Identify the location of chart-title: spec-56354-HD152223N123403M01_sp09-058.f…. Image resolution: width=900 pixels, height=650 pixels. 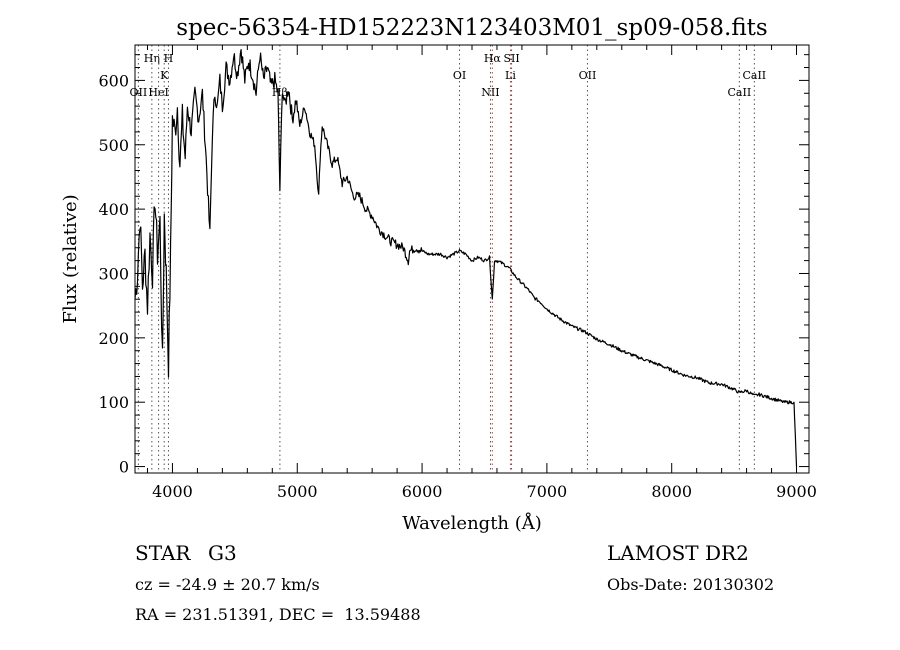
(471, 28).